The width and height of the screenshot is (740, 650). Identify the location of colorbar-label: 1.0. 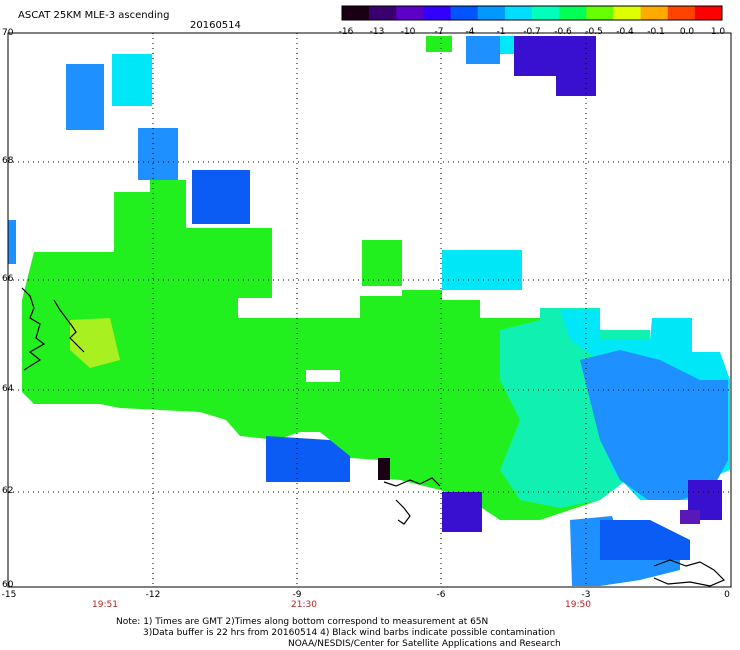
(718, 32).